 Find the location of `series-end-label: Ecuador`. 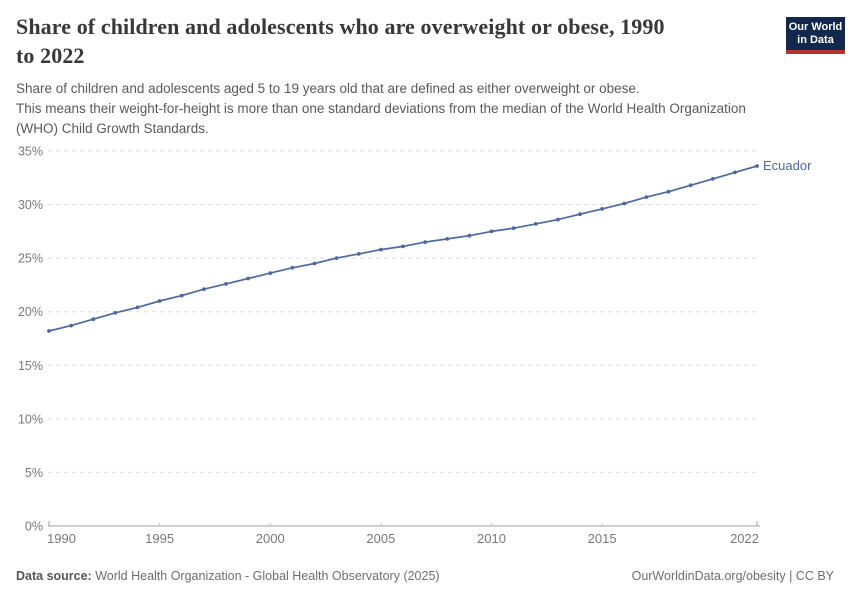

series-end-label: Ecuador is located at coordinates (787, 165).